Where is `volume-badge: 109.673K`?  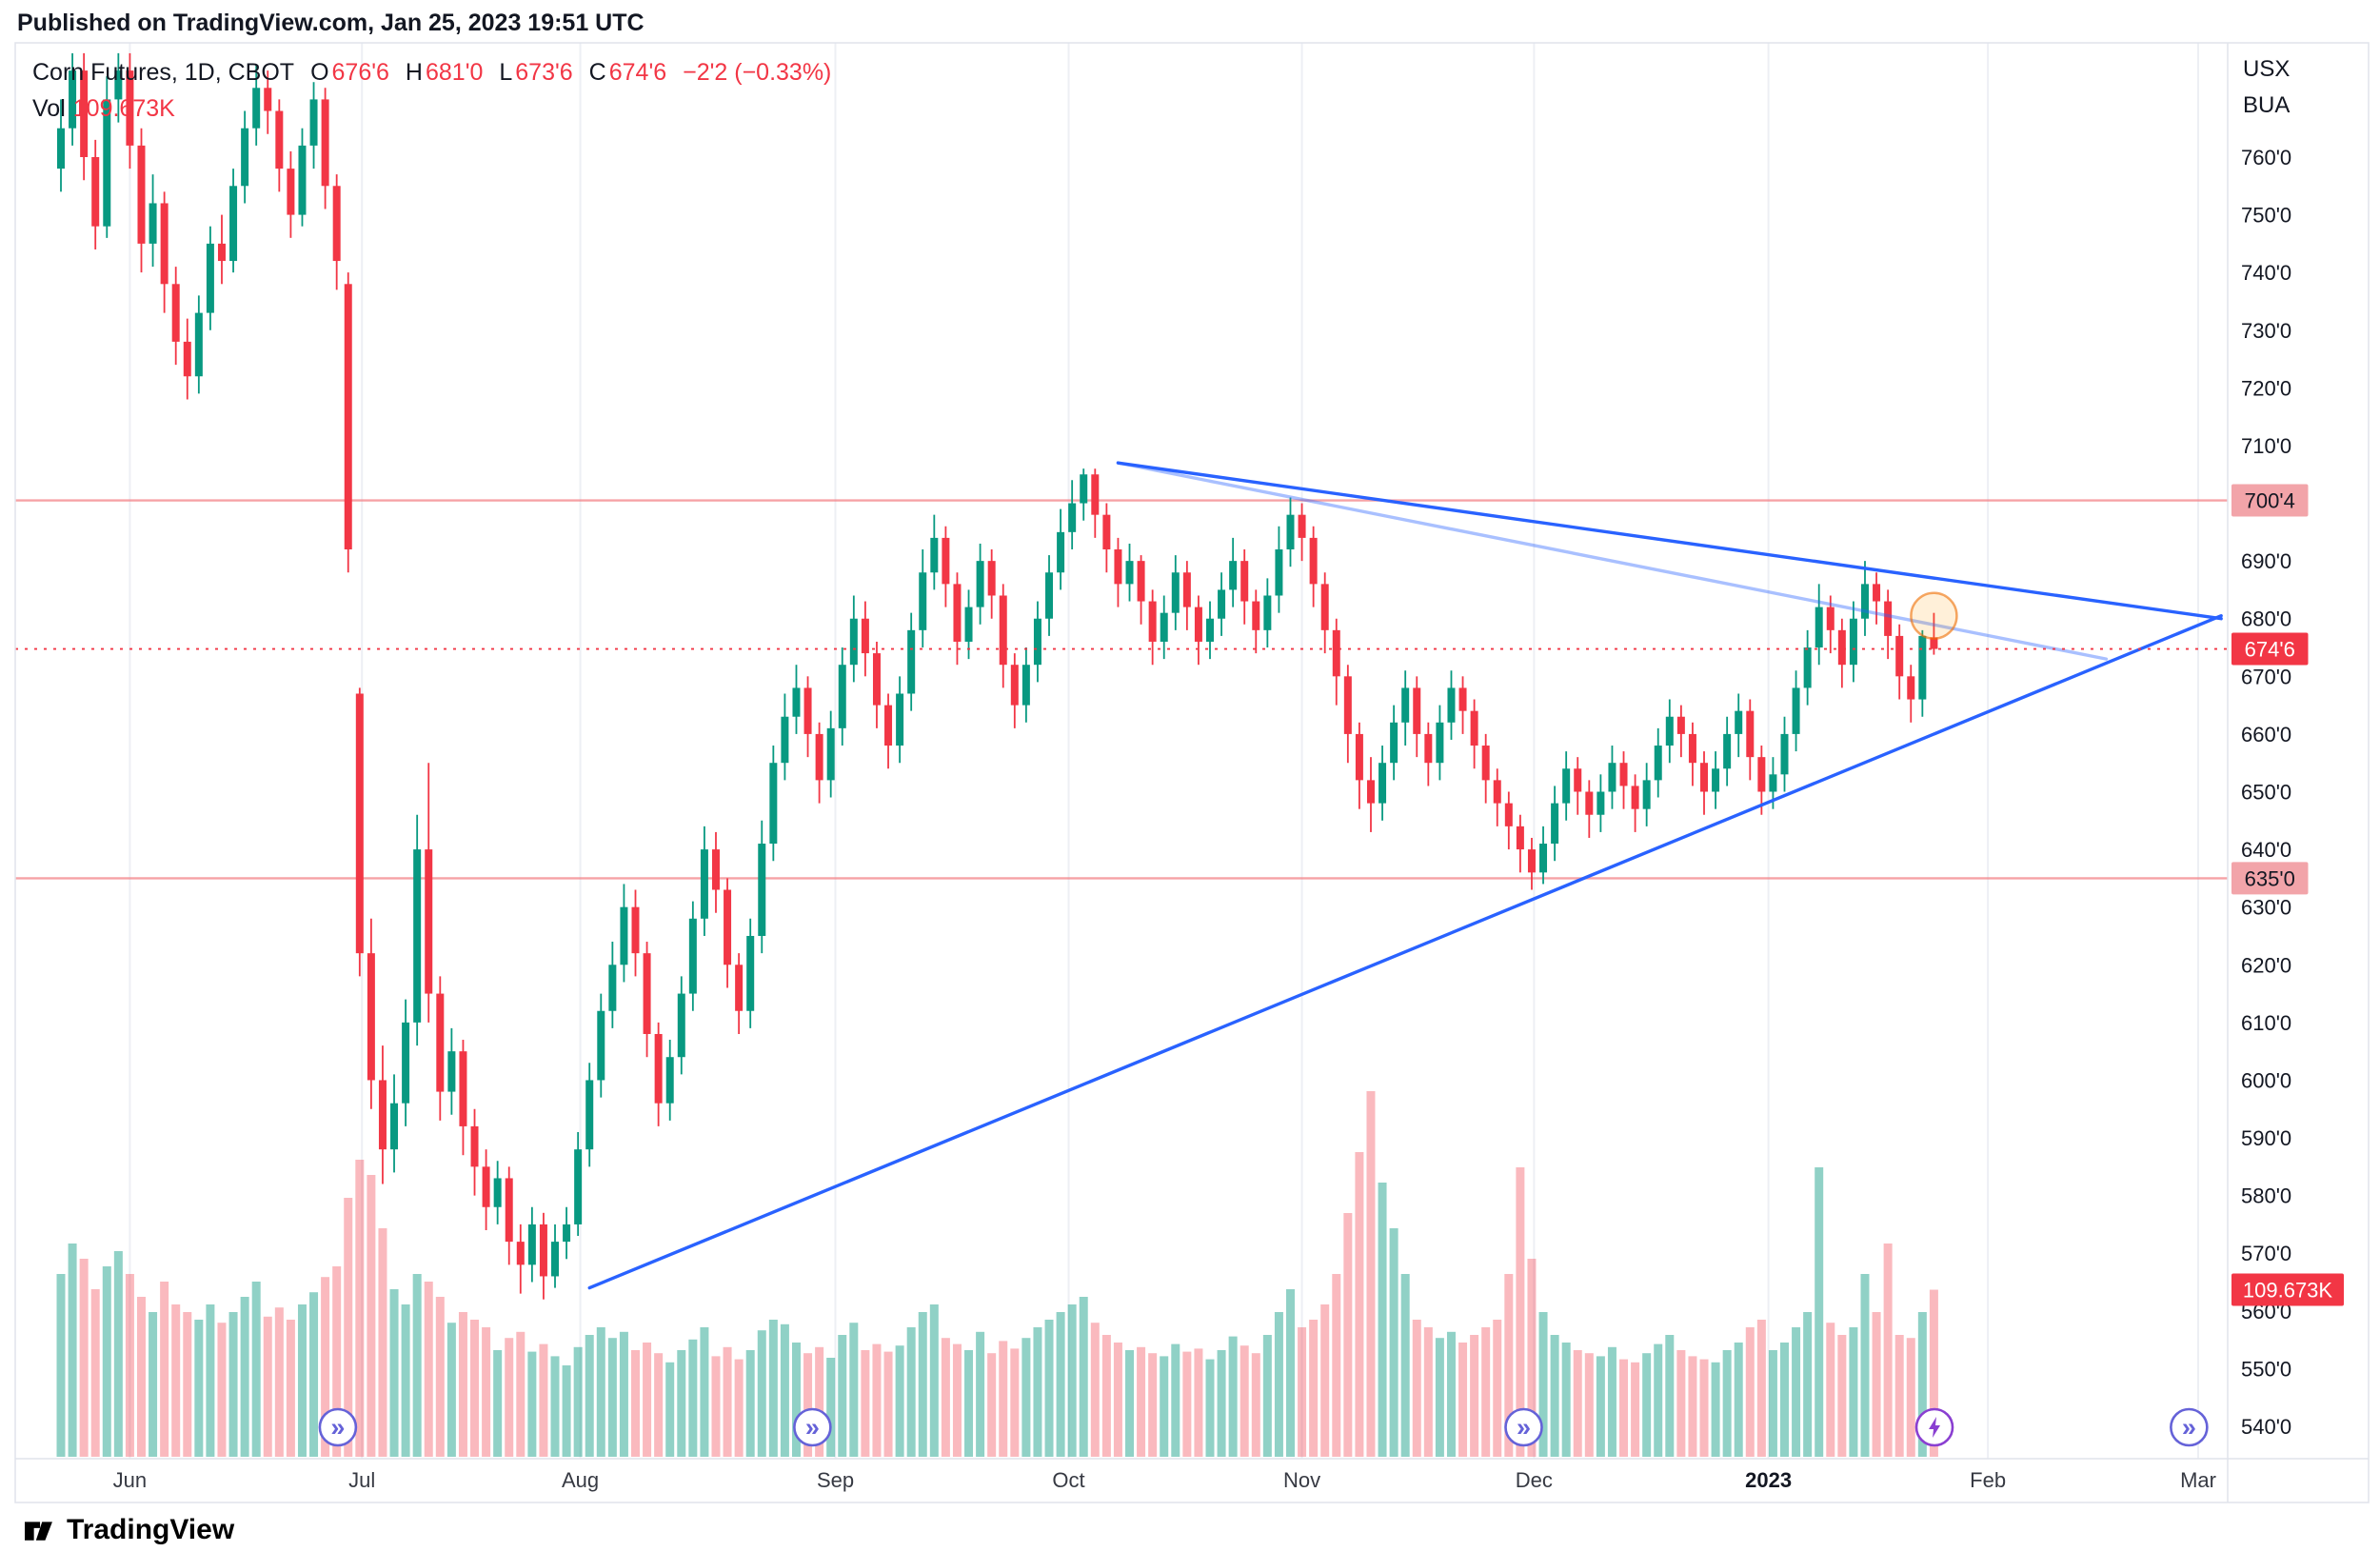 volume-badge: 109.673K is located at coordinates (2287, 1290).